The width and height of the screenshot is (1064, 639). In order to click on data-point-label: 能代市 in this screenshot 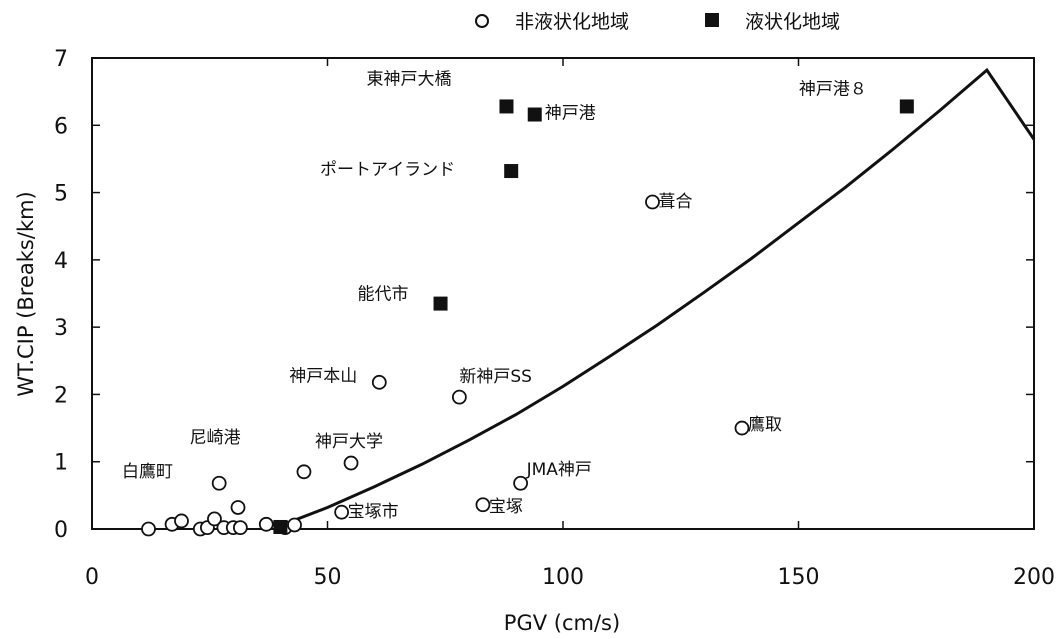, I will do `click(383, 295)`.